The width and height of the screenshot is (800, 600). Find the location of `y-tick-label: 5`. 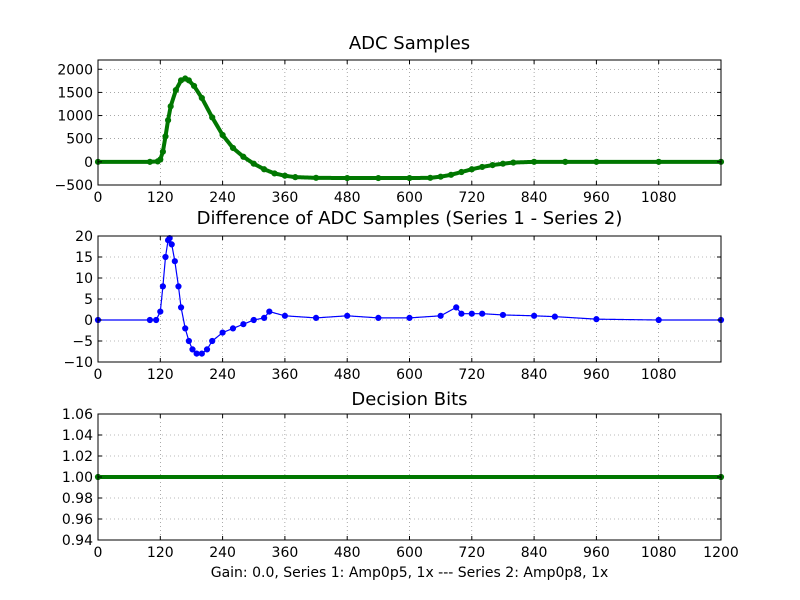

y-tick-label: 5 is located at coordinates (88, 300).